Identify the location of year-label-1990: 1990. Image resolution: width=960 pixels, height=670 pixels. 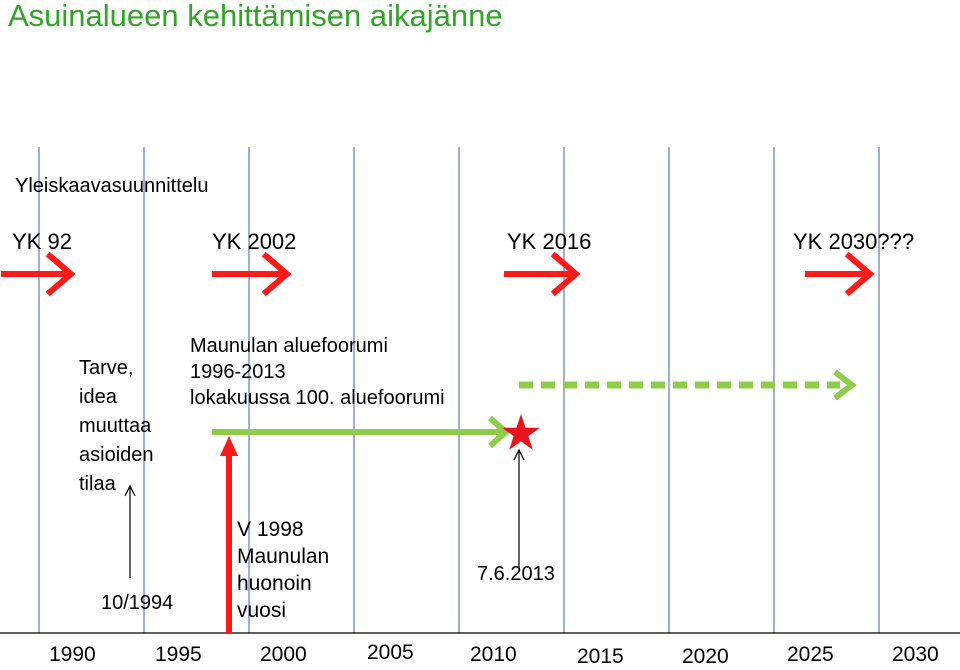
(72, 654).